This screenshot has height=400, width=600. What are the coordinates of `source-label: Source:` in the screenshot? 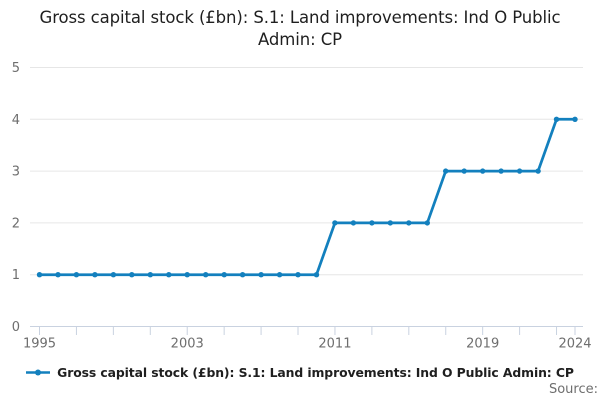 It's located at (573, 389).